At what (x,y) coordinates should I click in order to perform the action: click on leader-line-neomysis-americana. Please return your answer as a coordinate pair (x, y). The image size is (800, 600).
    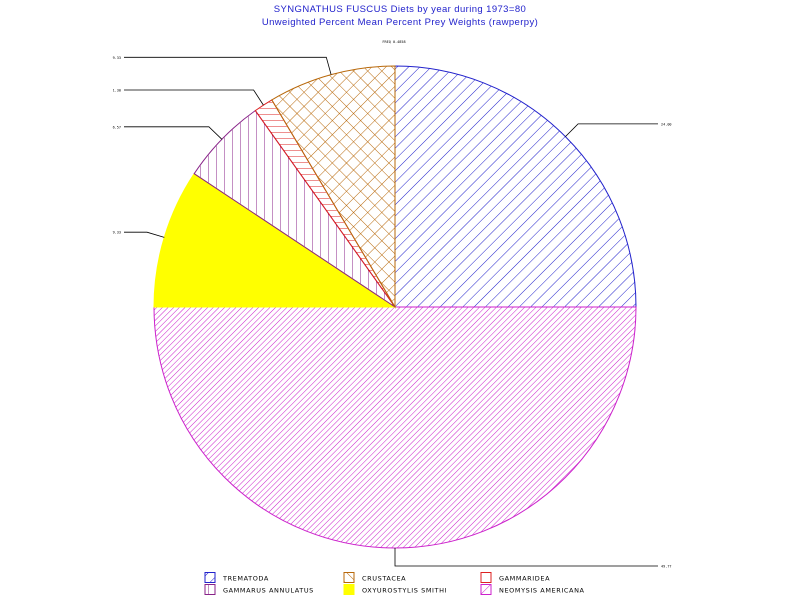
    Looking at the image, I should click on (526, 557).